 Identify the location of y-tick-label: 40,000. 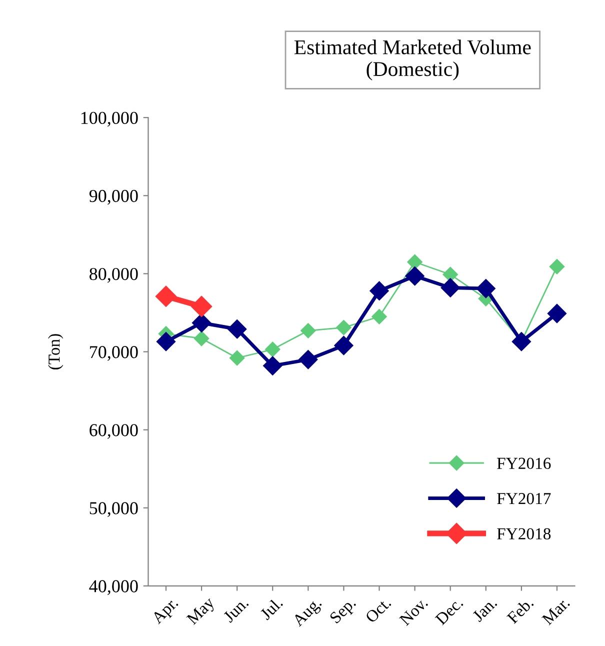
(113, 587).